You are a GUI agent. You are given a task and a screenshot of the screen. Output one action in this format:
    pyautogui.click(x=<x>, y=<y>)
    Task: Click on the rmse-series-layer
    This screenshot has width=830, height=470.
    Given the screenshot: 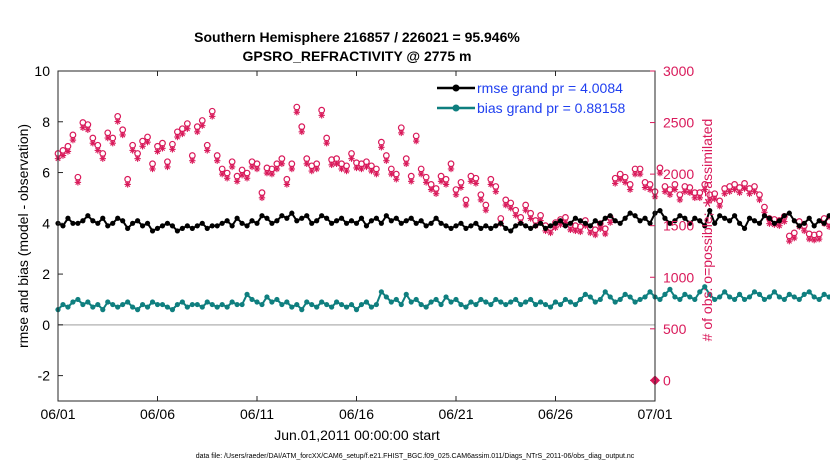 What is the action you would take?
    pyautogui.click(x=442, y=220)
    